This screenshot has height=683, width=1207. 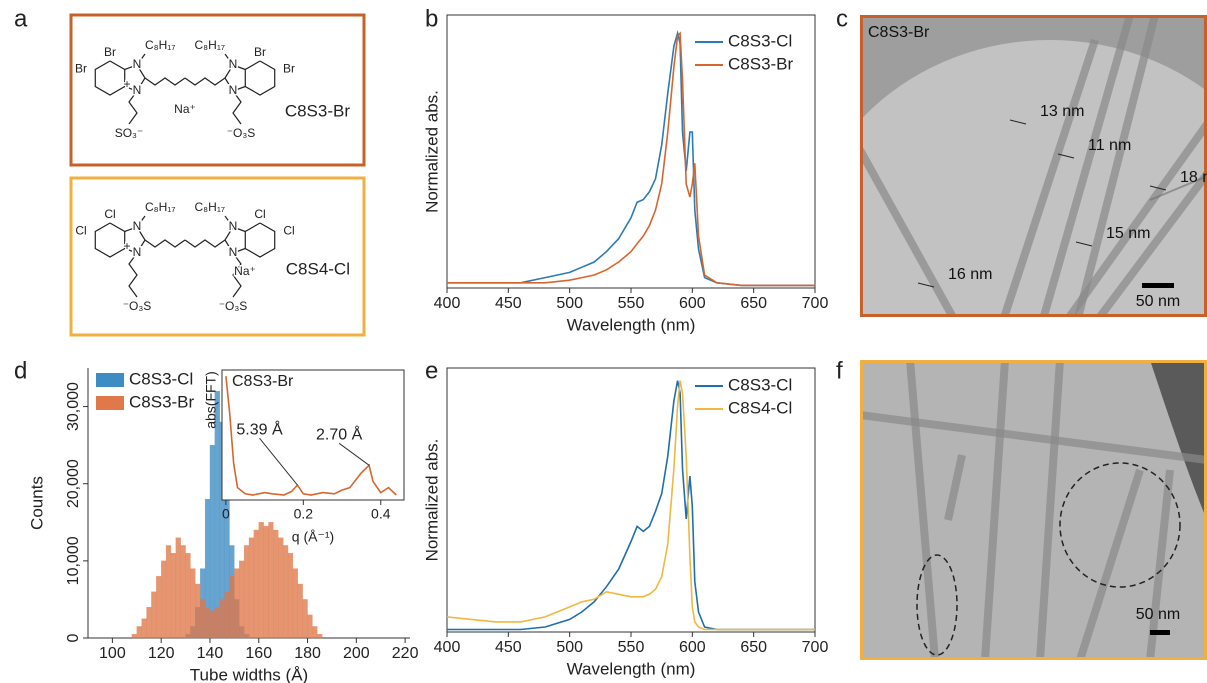 I want to click on x-tick-label: 120, so click(x=161, y=653).